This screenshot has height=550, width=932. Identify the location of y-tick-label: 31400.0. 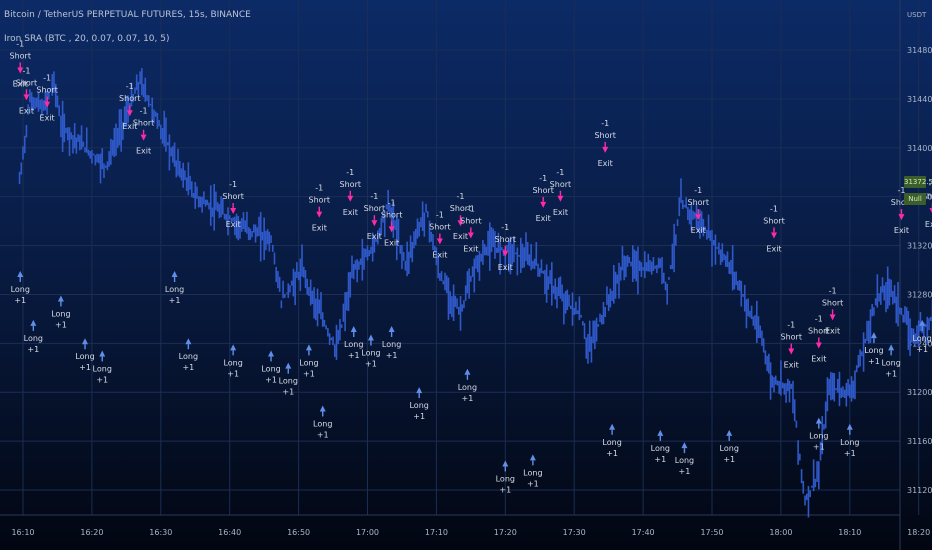
(919, 148).